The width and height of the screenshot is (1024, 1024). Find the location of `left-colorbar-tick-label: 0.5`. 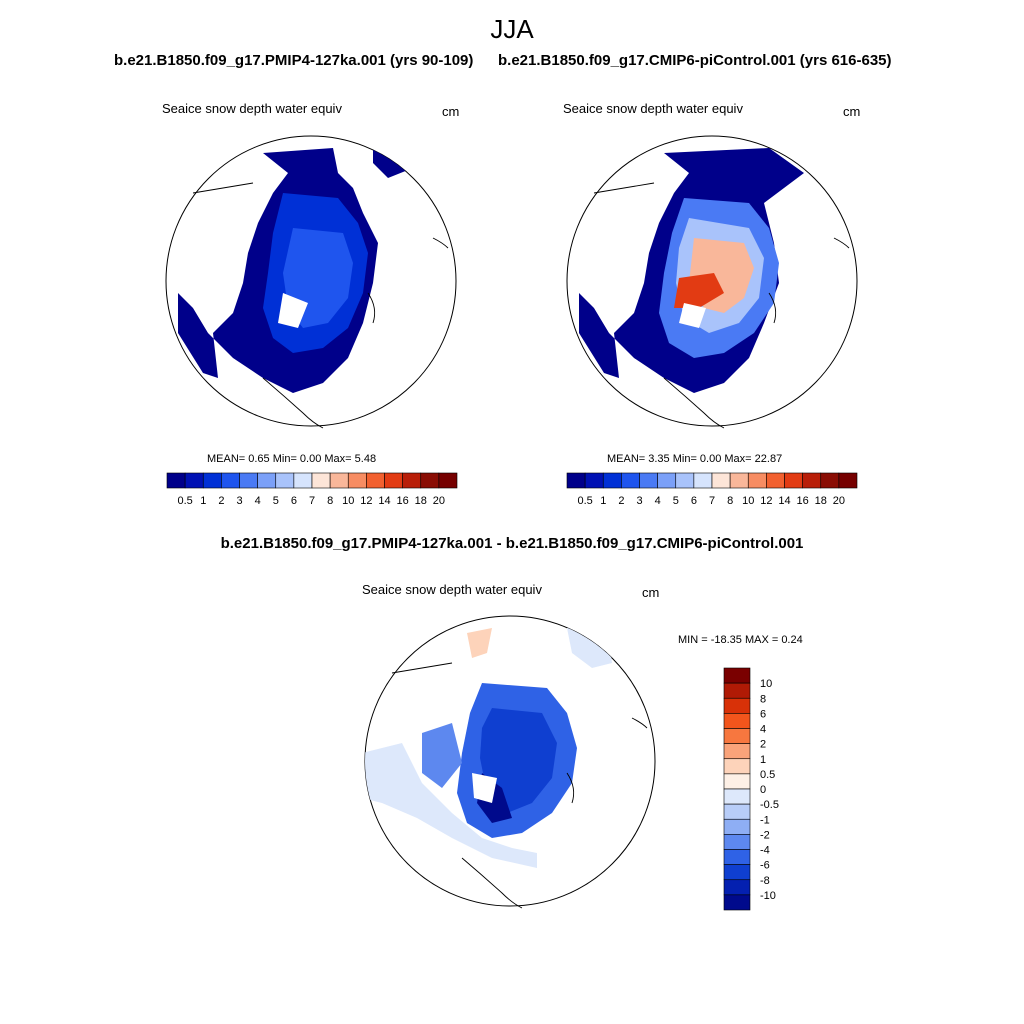

left-colorbar-tick-label: 0.5 is located at coordinates (184, 501).